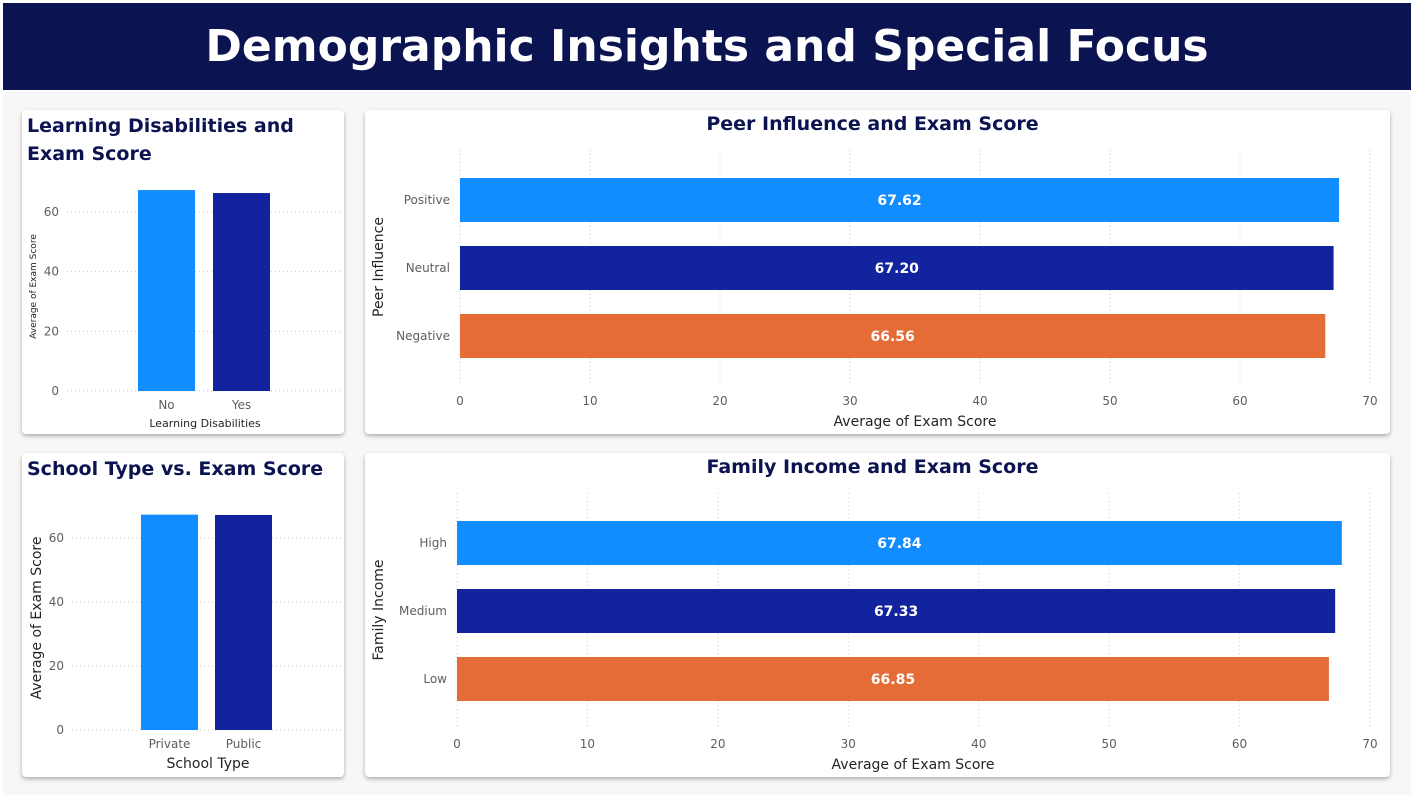 The image size is (1415, 798). I want to click on data-label: 67.84, so click(899, 544).